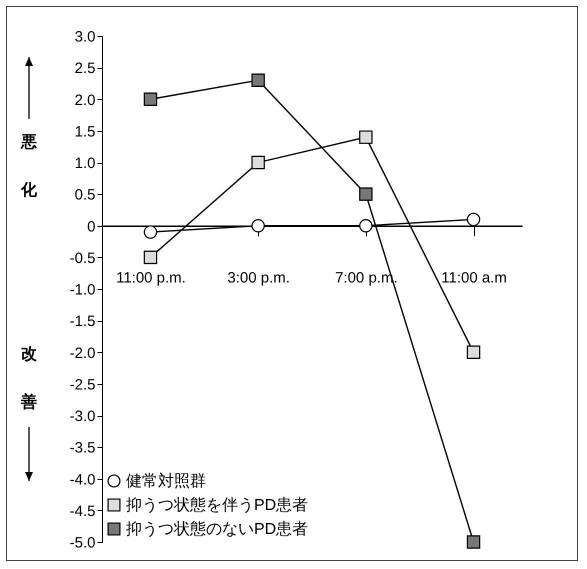 Image resolution: width=587 pixels, height=569 pixels. What do you see at coordinates (258, 277) in the screenshot?
I see `x-tick-label: 3:00 p.m.` at bounding box center [258, 277].